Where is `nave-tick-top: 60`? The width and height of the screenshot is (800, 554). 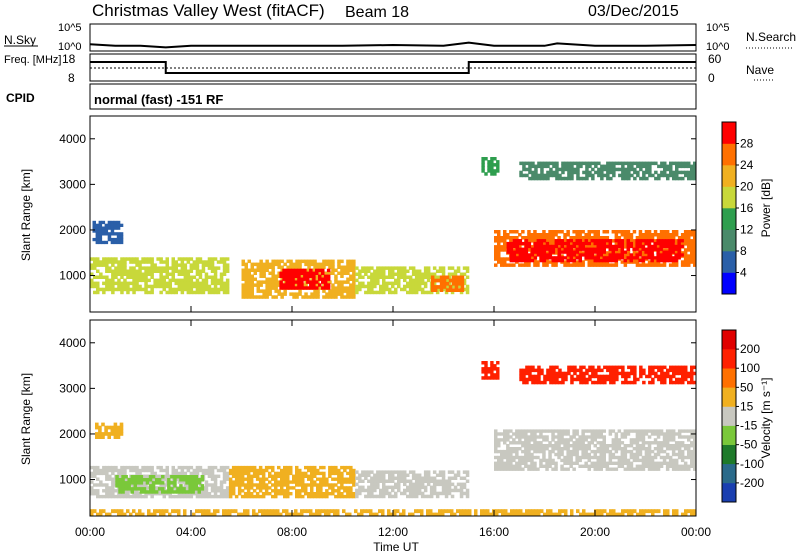 nave-tick-top: 60 is located at coordinates (715, 59).